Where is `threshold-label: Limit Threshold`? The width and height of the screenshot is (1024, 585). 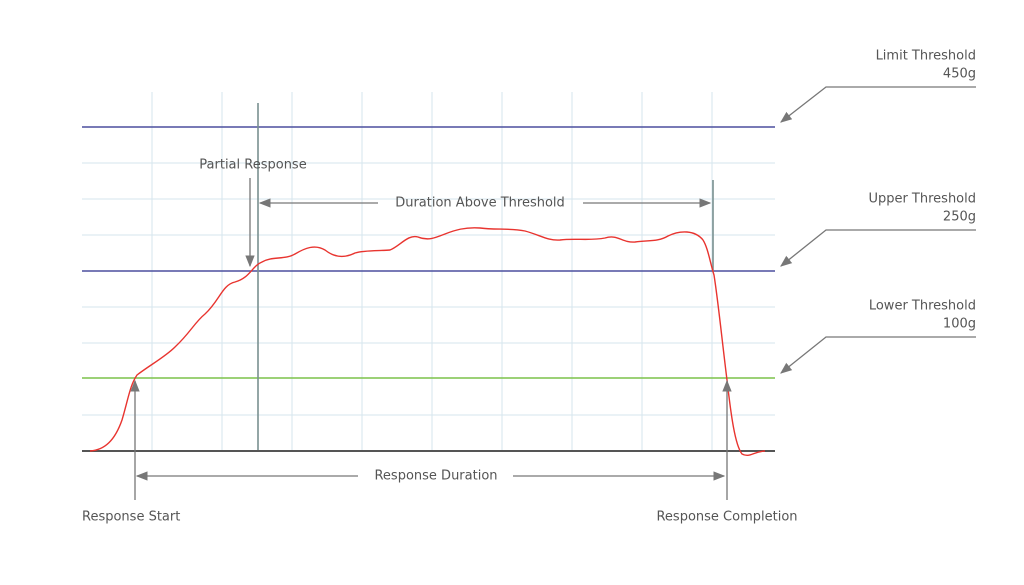
threshold-label: Limit Threshold is located at coordinates (926, 56).